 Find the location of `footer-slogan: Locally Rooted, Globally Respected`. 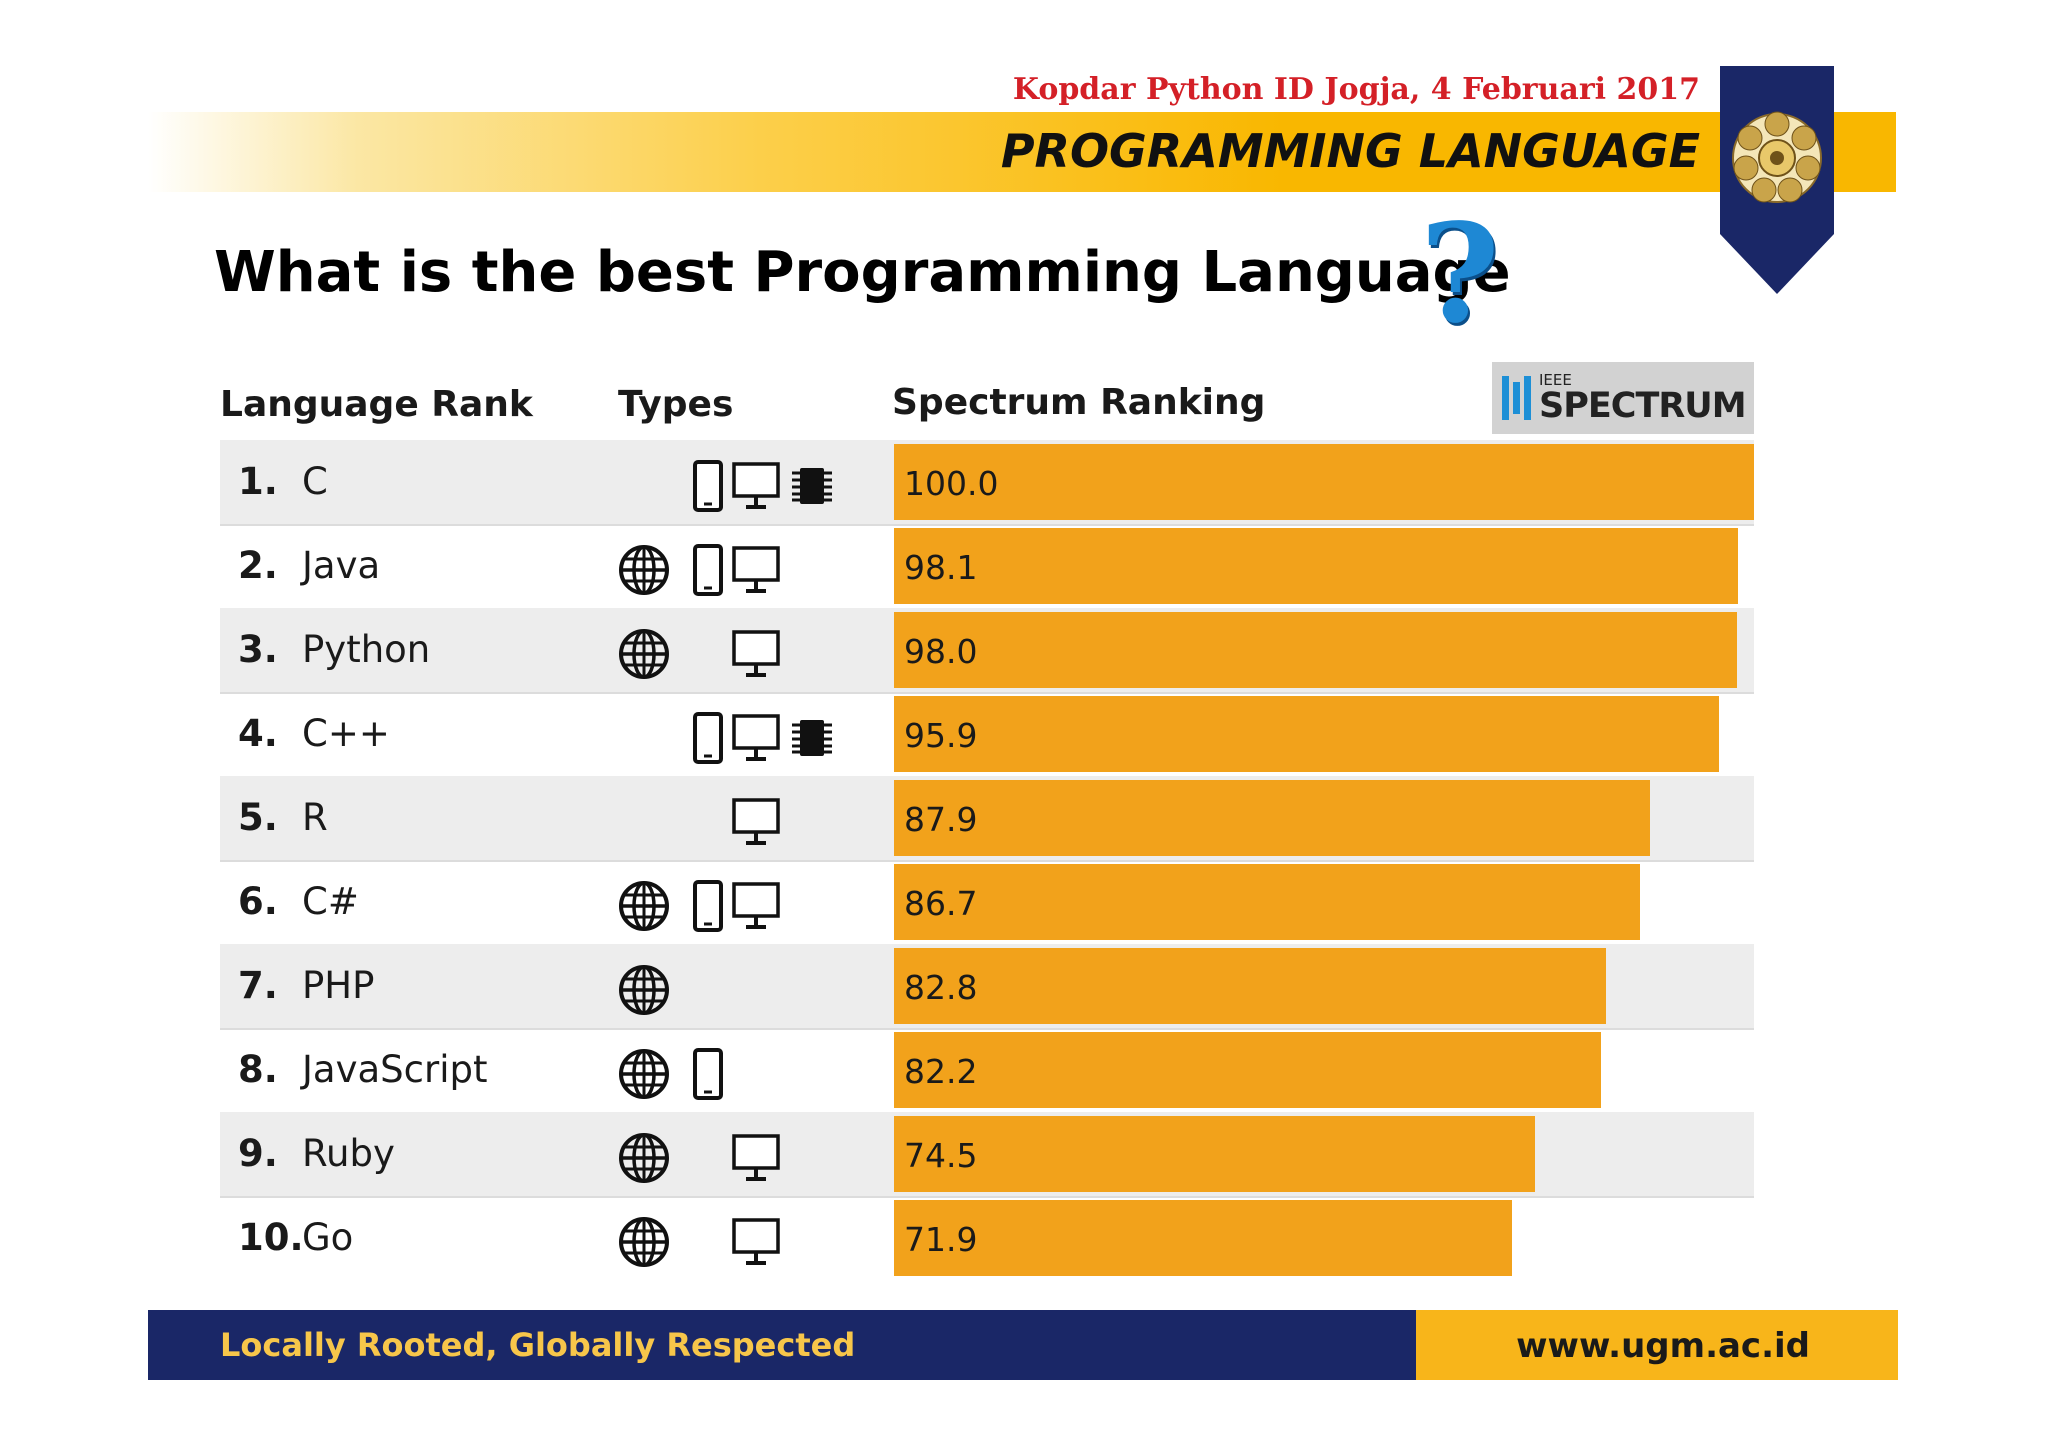

footer-slogan: Locally Rooted, Globally Respected is located at coordinates (538, 1345).